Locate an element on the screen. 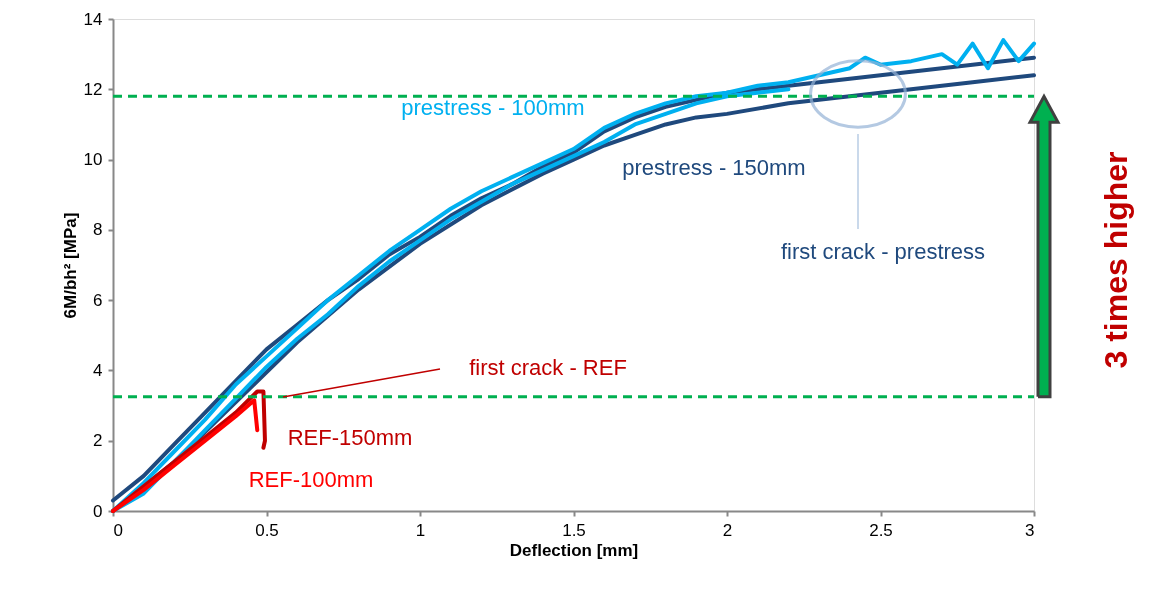 This screenshot has height=601, width=1164. annotation: first crack - REF is located at coordinates (548, 367).